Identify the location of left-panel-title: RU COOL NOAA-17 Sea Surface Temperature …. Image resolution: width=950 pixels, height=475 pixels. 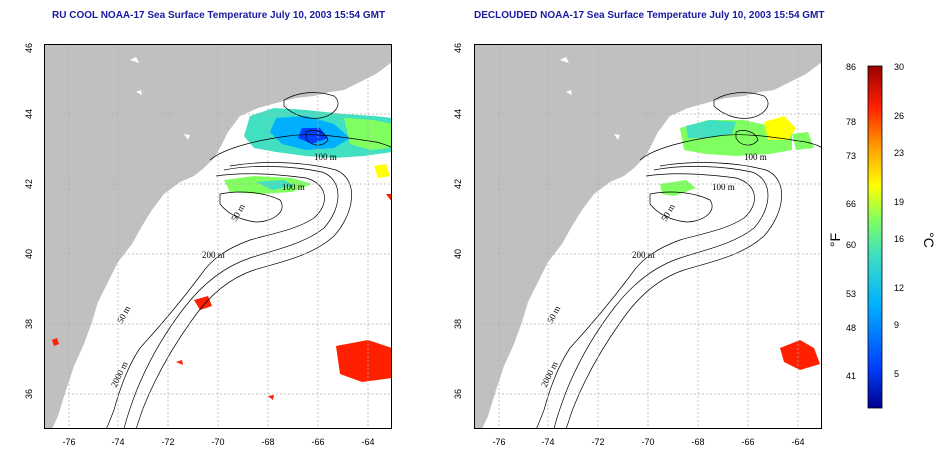
(219, 15).